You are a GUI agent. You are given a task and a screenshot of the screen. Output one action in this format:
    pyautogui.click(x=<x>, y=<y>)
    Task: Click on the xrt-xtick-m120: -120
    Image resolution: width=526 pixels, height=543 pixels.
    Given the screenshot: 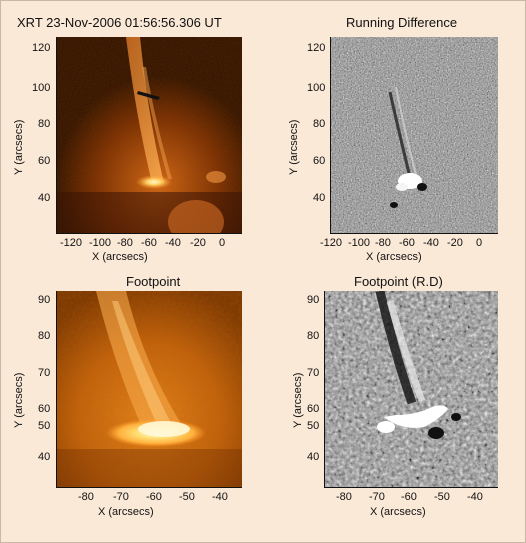 What is the action you would take?
    pyautogui.click(x=71, y=243)
    